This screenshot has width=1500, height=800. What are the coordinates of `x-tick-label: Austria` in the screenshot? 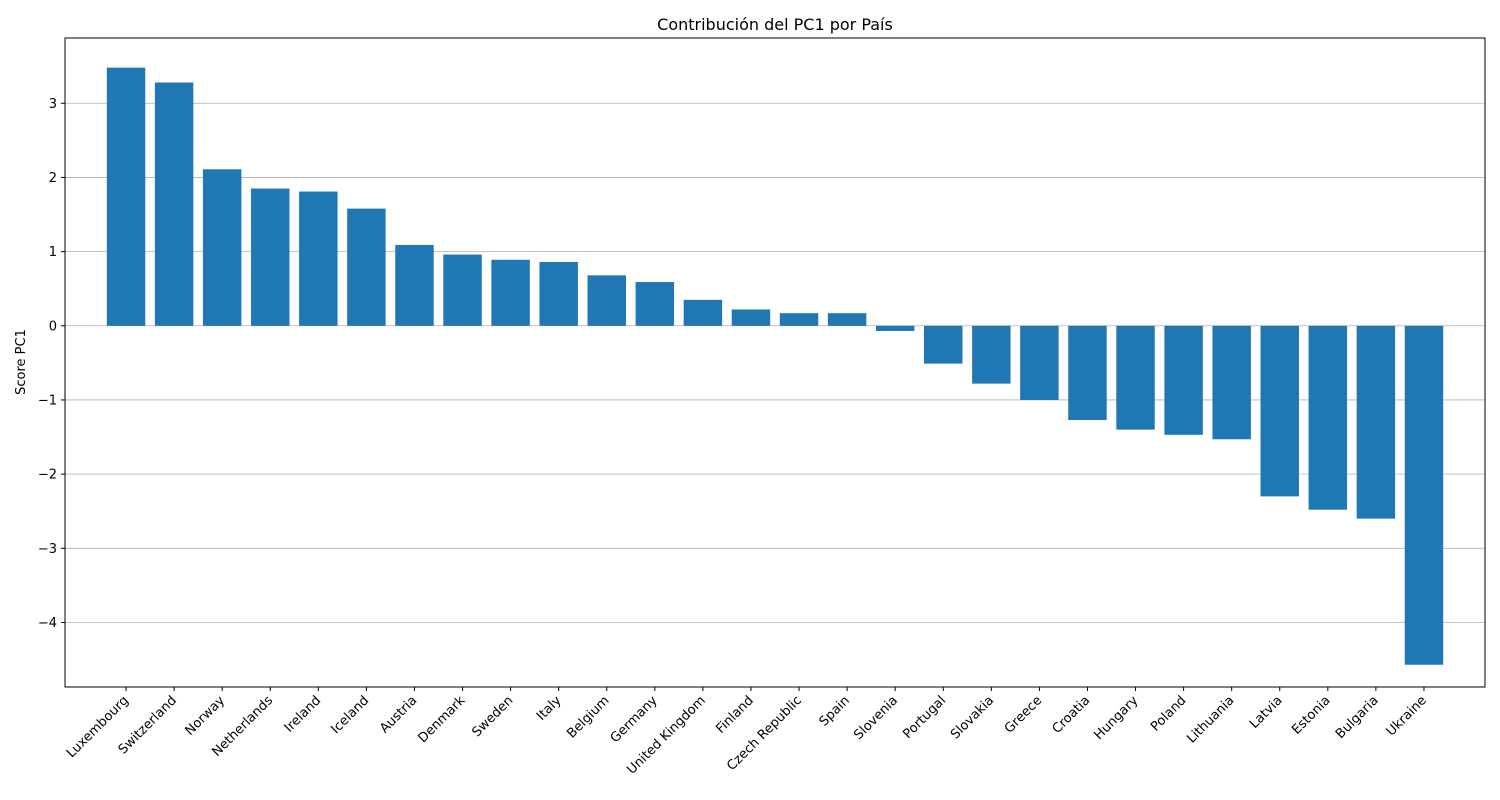 It's located at (398, 714).